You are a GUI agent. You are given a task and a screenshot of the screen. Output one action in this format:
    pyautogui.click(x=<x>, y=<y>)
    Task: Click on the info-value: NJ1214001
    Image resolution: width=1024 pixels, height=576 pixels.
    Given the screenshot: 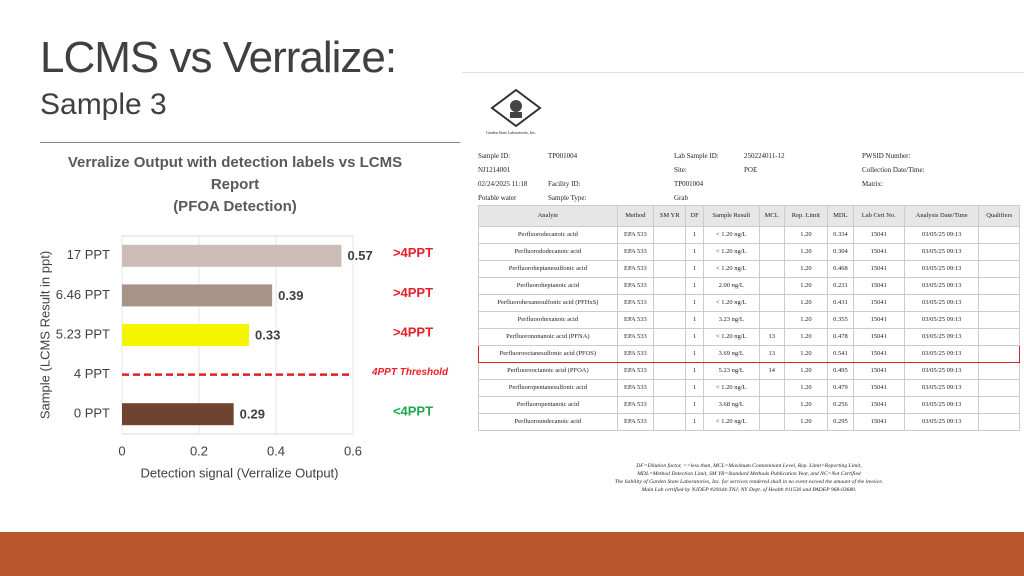 What is the action you would take?
    pyautogui.click(x=494, y=170)
    